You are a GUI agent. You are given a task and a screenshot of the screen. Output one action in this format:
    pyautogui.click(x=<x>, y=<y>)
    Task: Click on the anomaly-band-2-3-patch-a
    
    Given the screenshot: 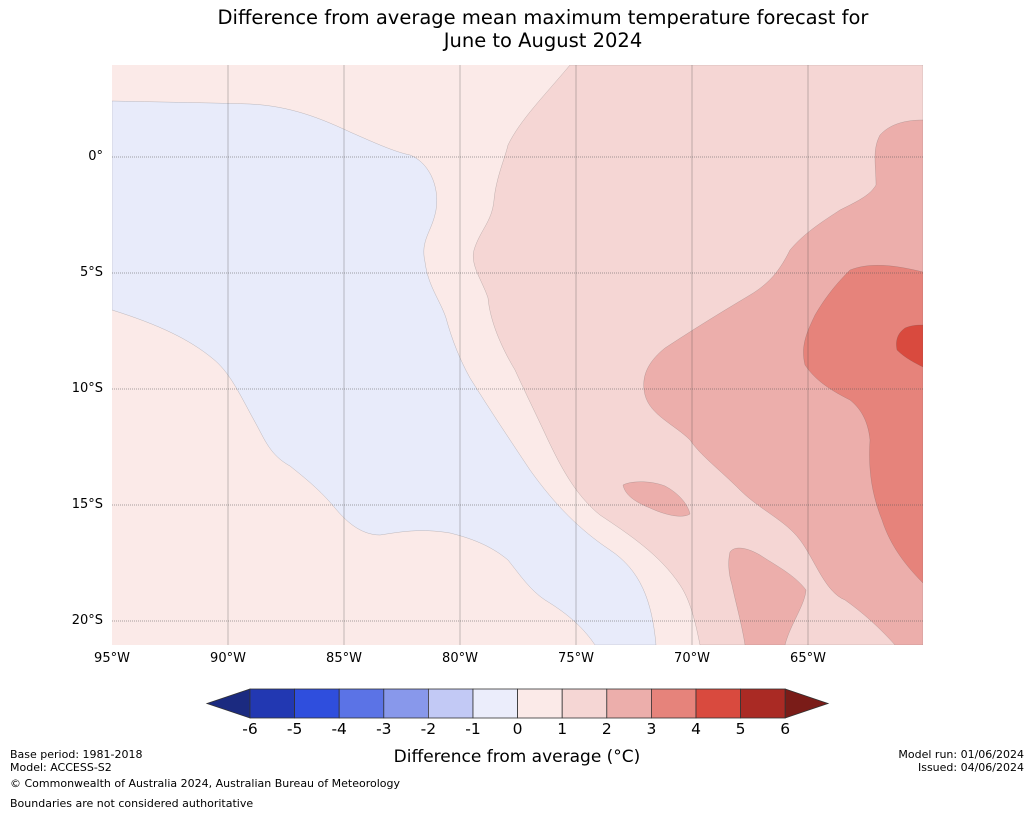 What is the action you would take?
    pyautogui.click(x=656, y=499)
    